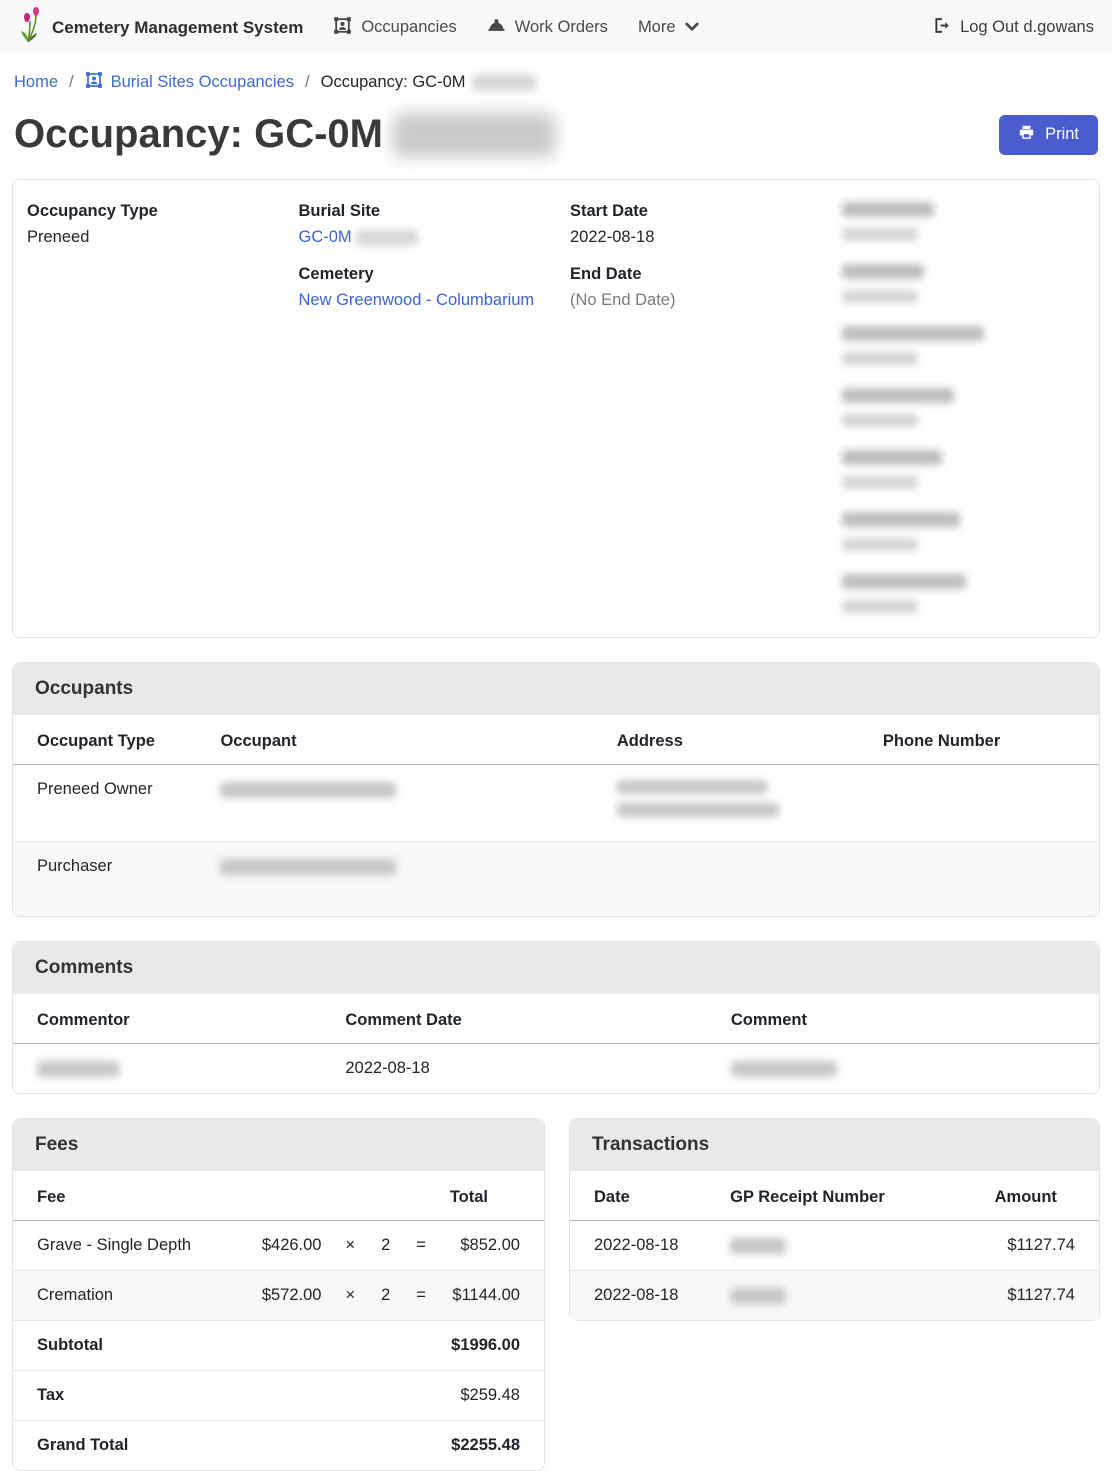 This screenshot has width=1112, height=1471. What do you see at coordinates (850, 1196) in the screenshot?
I see `col-gp-receipt: GP Receipt Number` at bounding box center [850, 1196].